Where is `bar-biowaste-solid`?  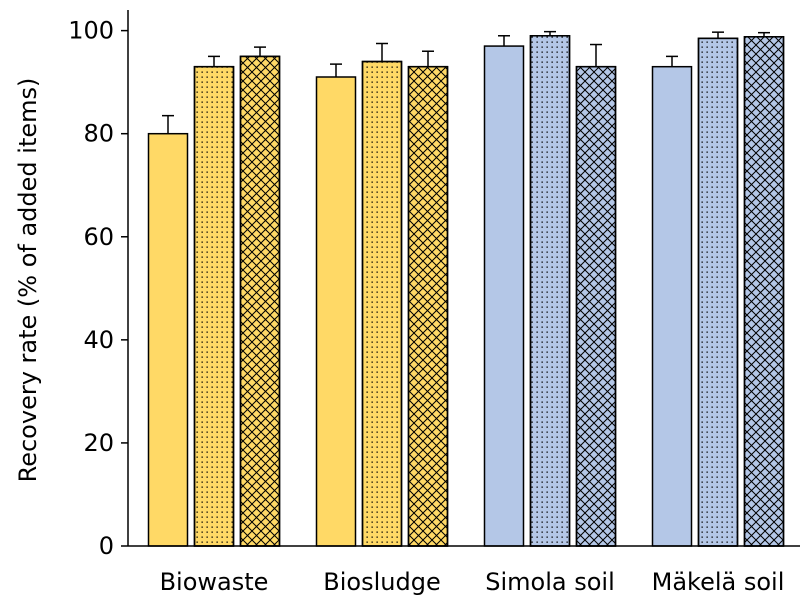 bar-biowaste-solid is located at coordinates (168, 339).